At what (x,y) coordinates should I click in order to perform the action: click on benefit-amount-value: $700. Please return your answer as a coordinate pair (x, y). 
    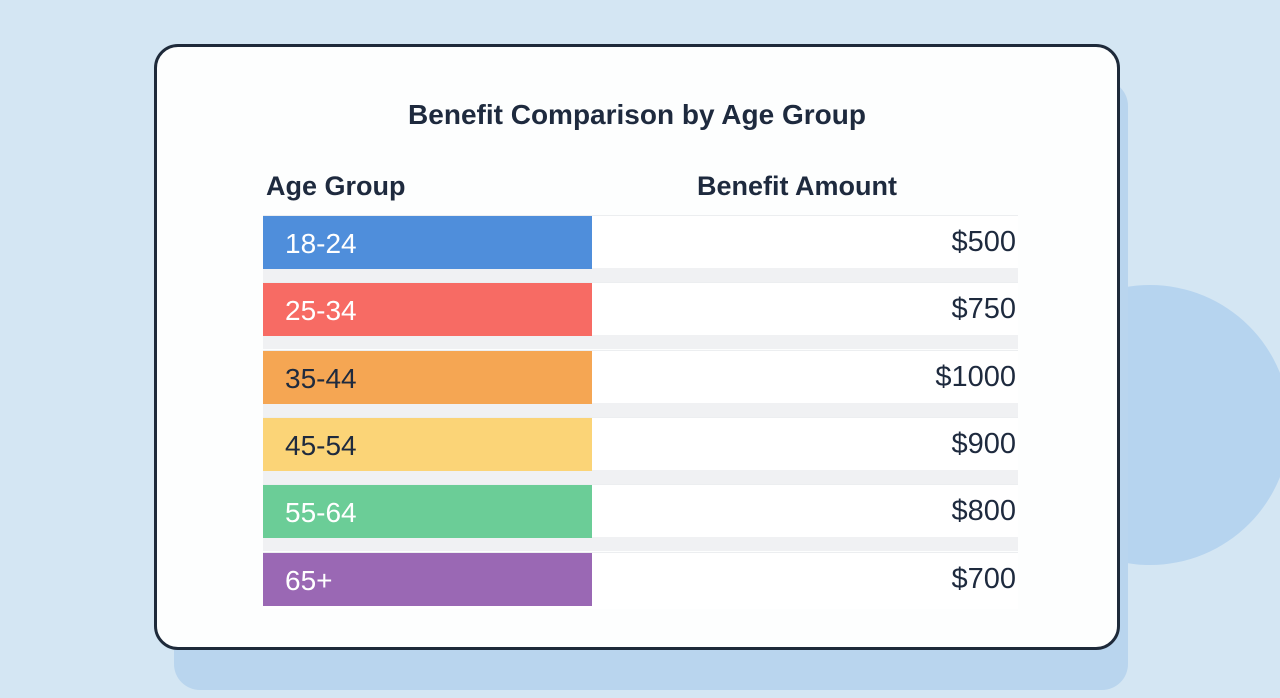
    Looking at the image, I should click on (983, 579).